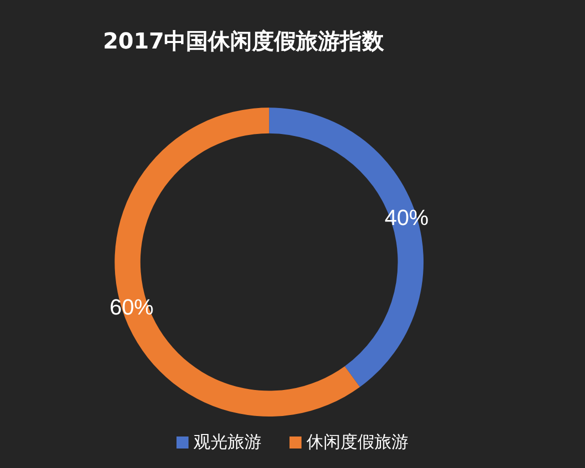 This screenshot has width=585, height=468. I want to click on legend-label: 观光旅游, so click(228, 442).